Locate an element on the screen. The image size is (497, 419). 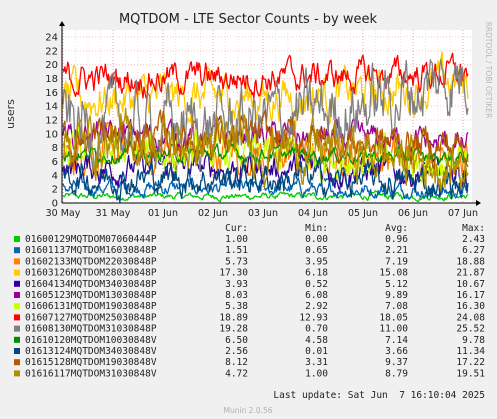
last-update: Last update: Sat Jun 7 16:10:04 2025 is located at coordinates (379, 395).